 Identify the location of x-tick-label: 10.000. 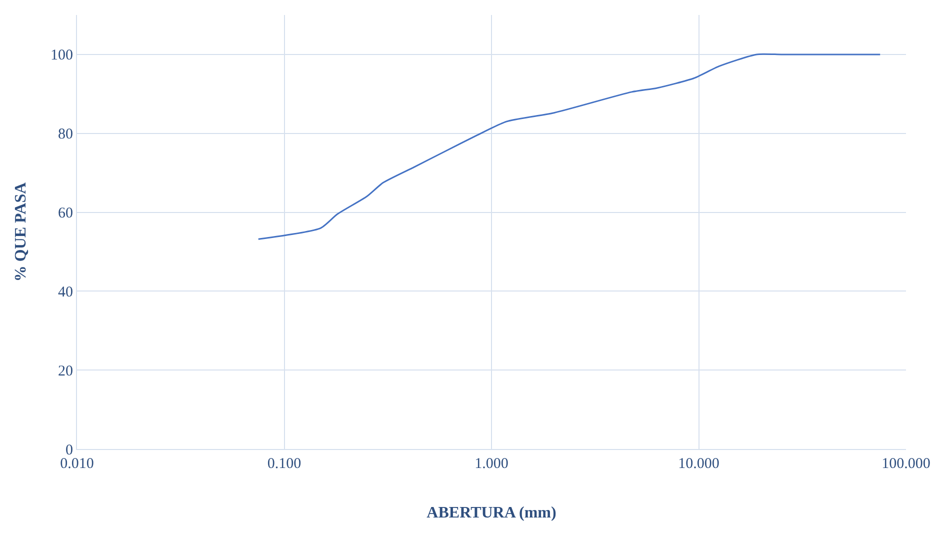
(699, 464).